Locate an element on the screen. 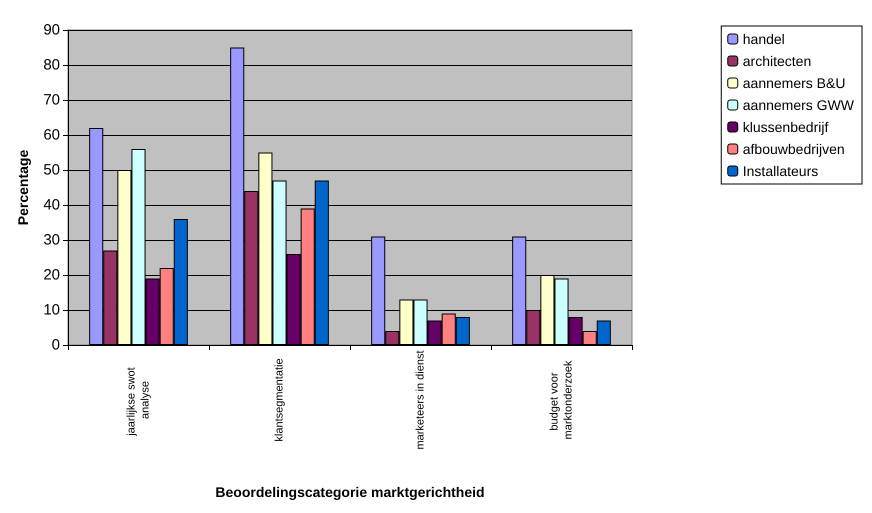 This screenshot has width=872, height=513. x-tick-label: budget voor marktonderzoek is located at coordinates (561, 400).